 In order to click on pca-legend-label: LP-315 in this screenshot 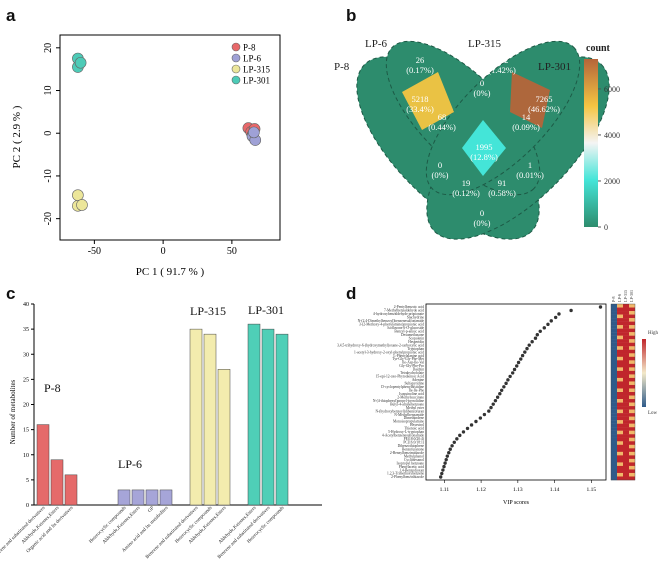, I will do `click(257, 70)`.